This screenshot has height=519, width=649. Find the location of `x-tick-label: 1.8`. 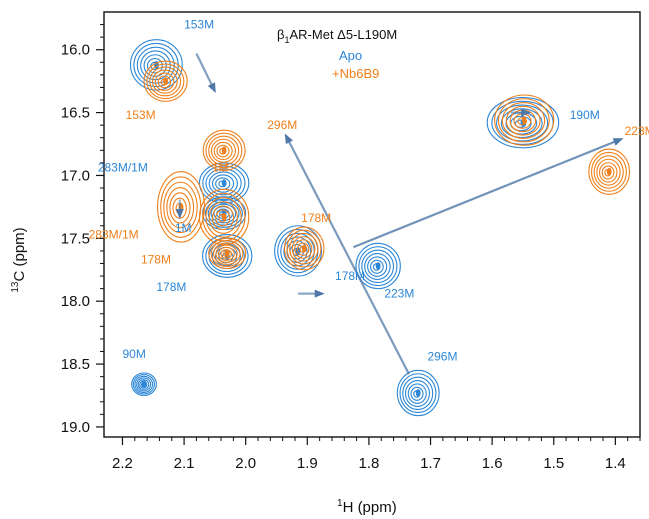

x-tick-label: 1.8 is located at coordinates (368, 463).